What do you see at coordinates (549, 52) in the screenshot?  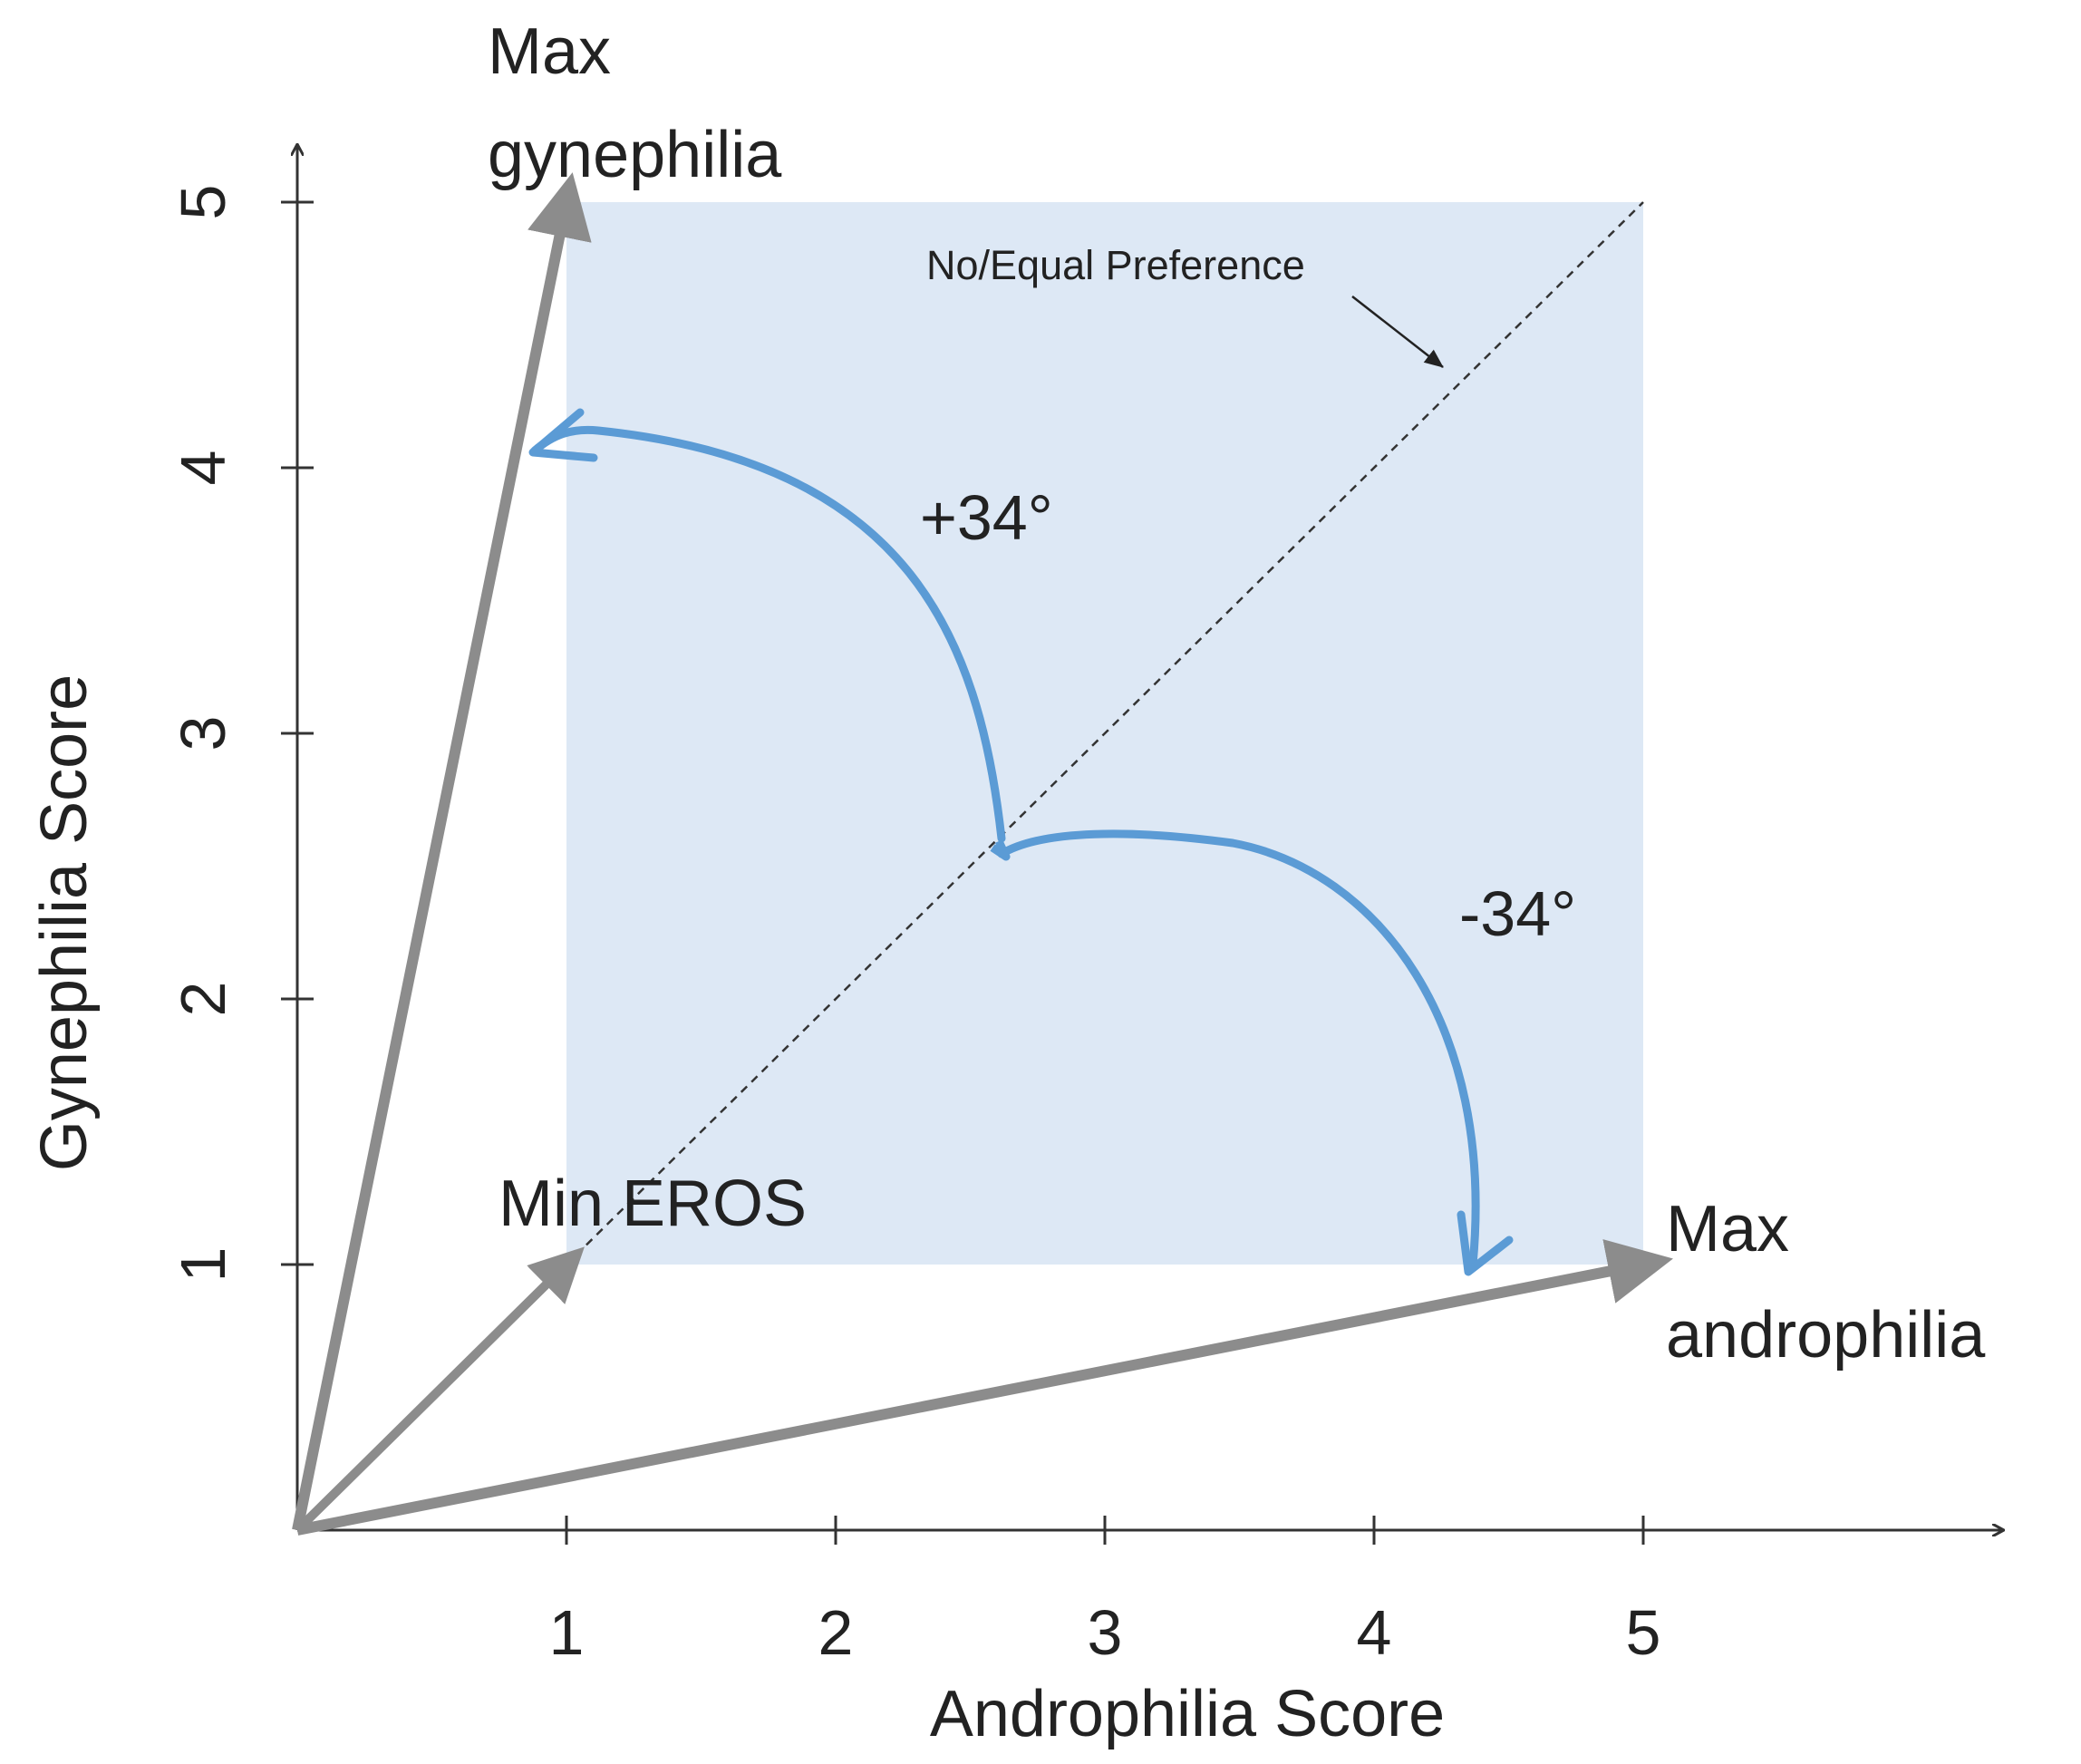 I see `max-gynephilia-label: Max` at bounding box center [549, 52].